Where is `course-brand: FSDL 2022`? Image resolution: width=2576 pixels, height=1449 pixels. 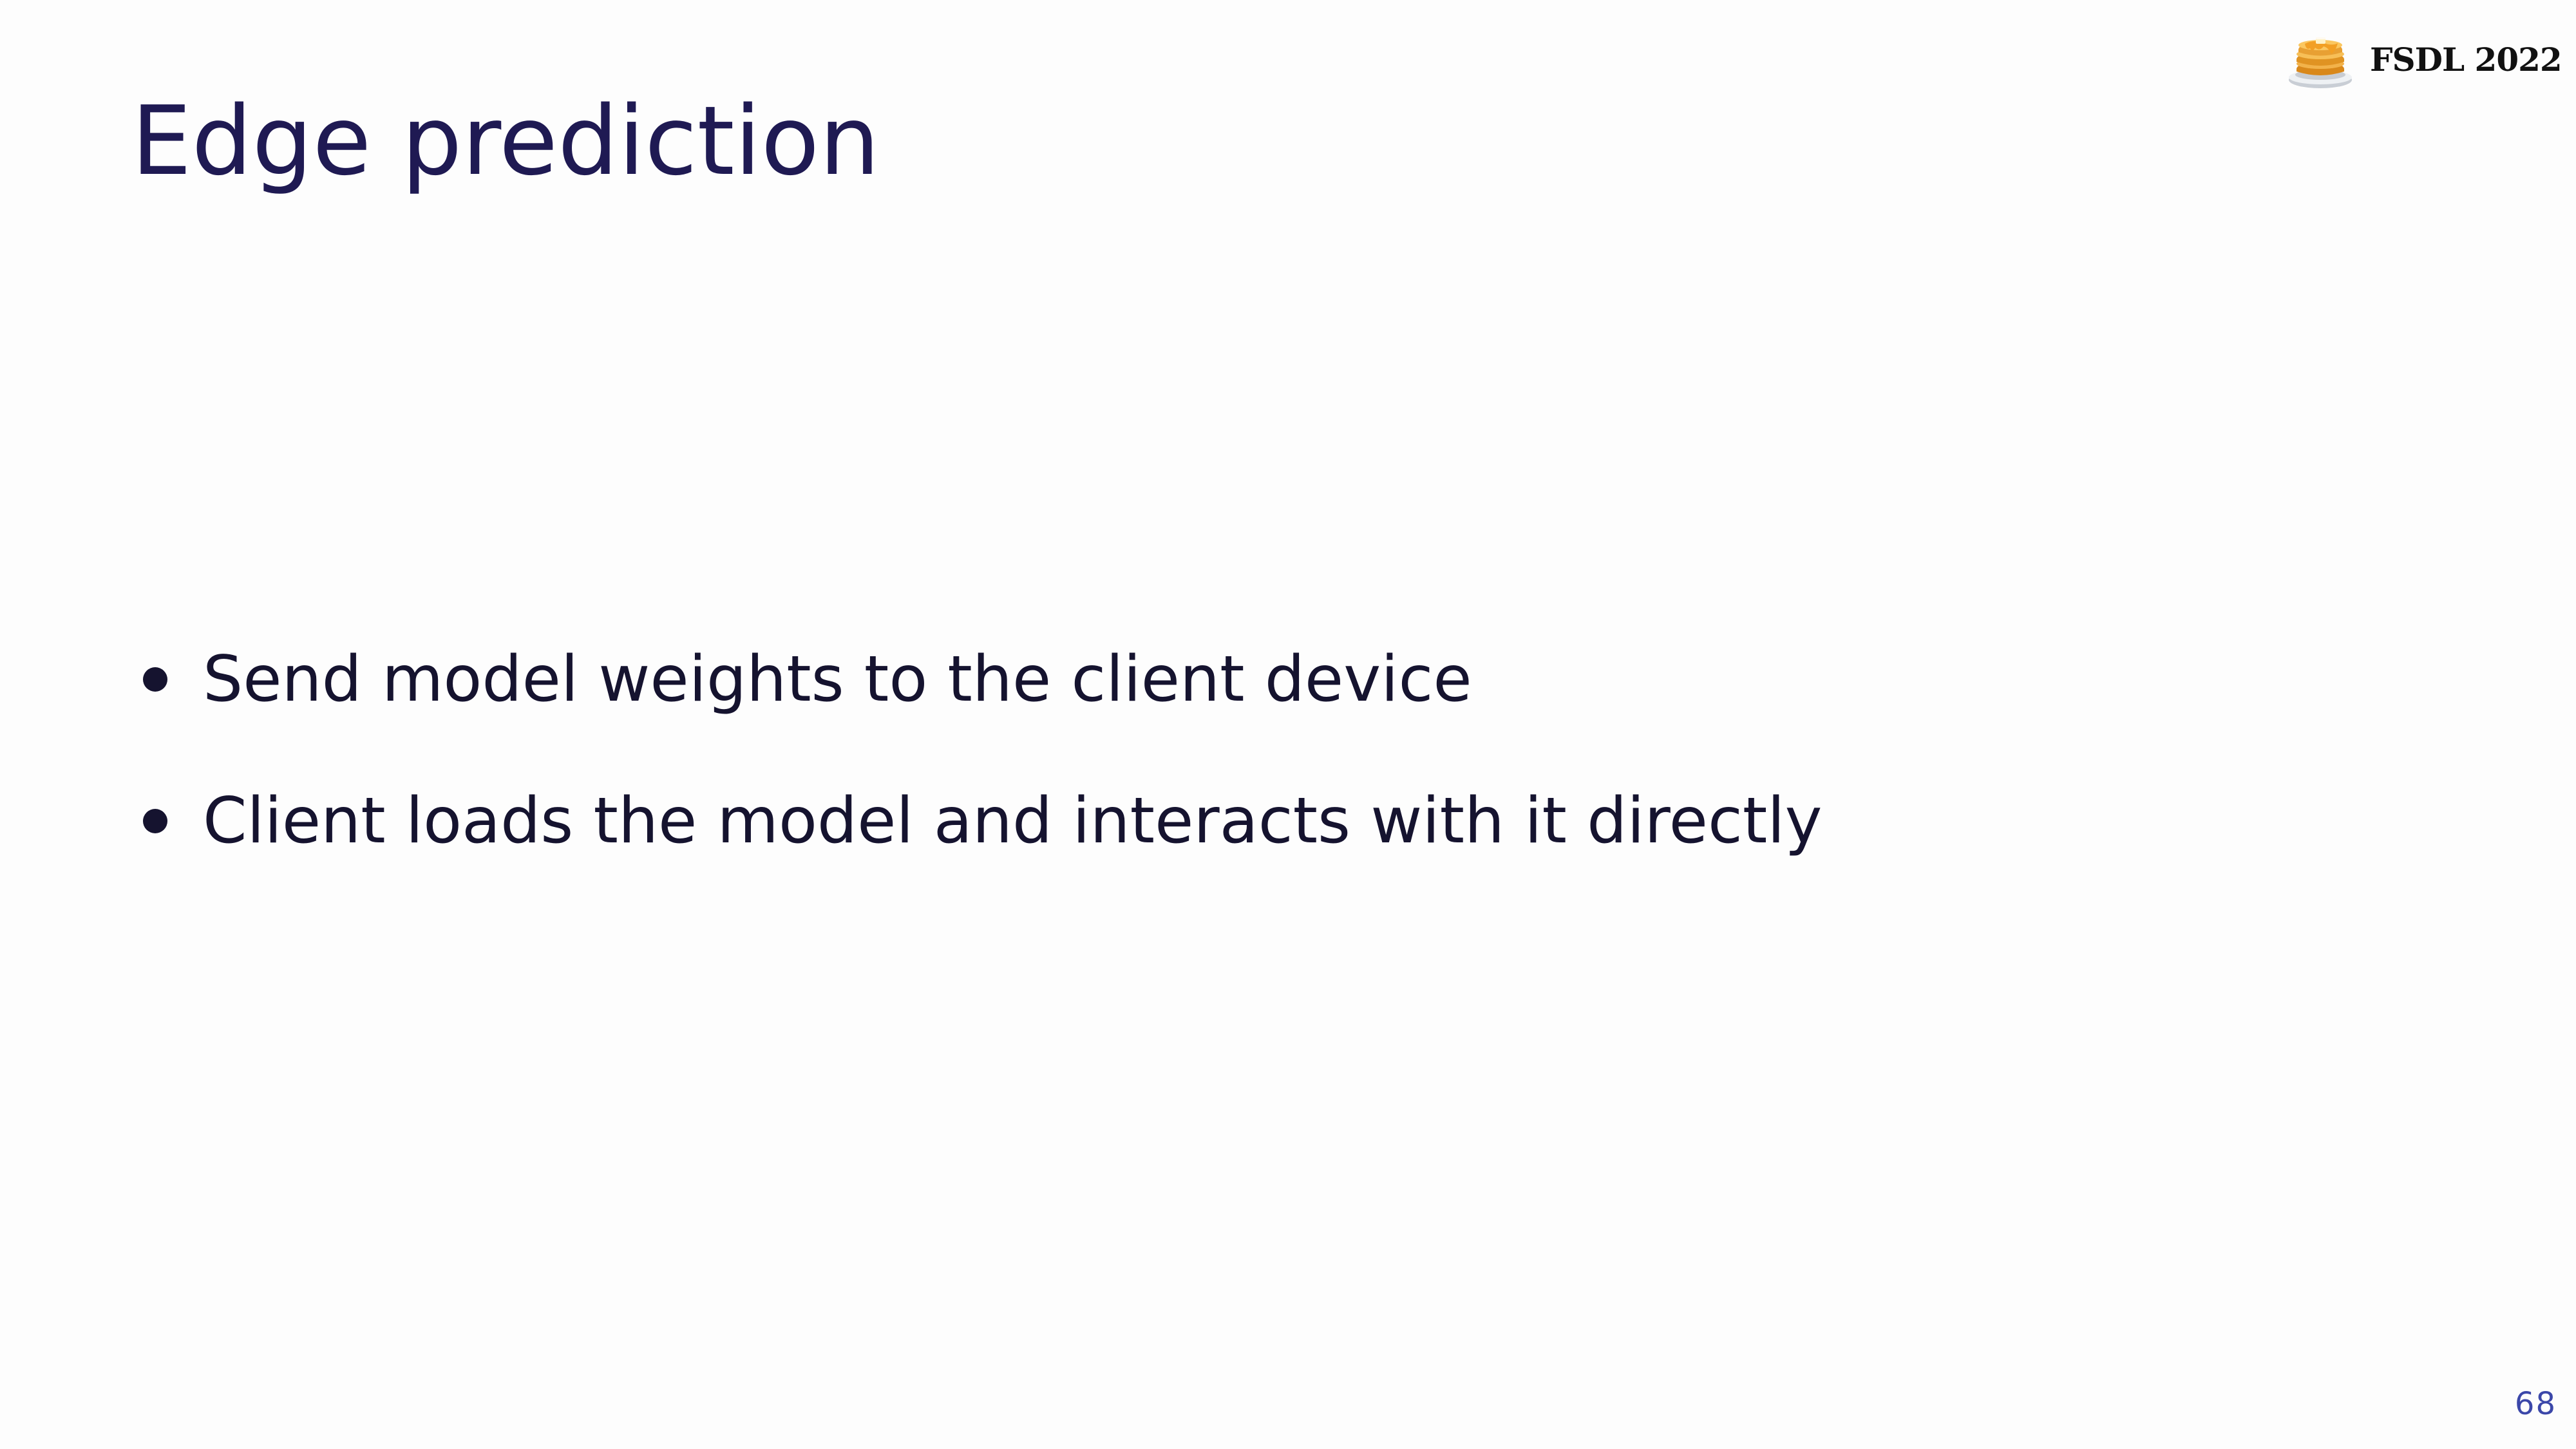 course-brand: FSDL 2022 is located at coordinates (2423, 59).